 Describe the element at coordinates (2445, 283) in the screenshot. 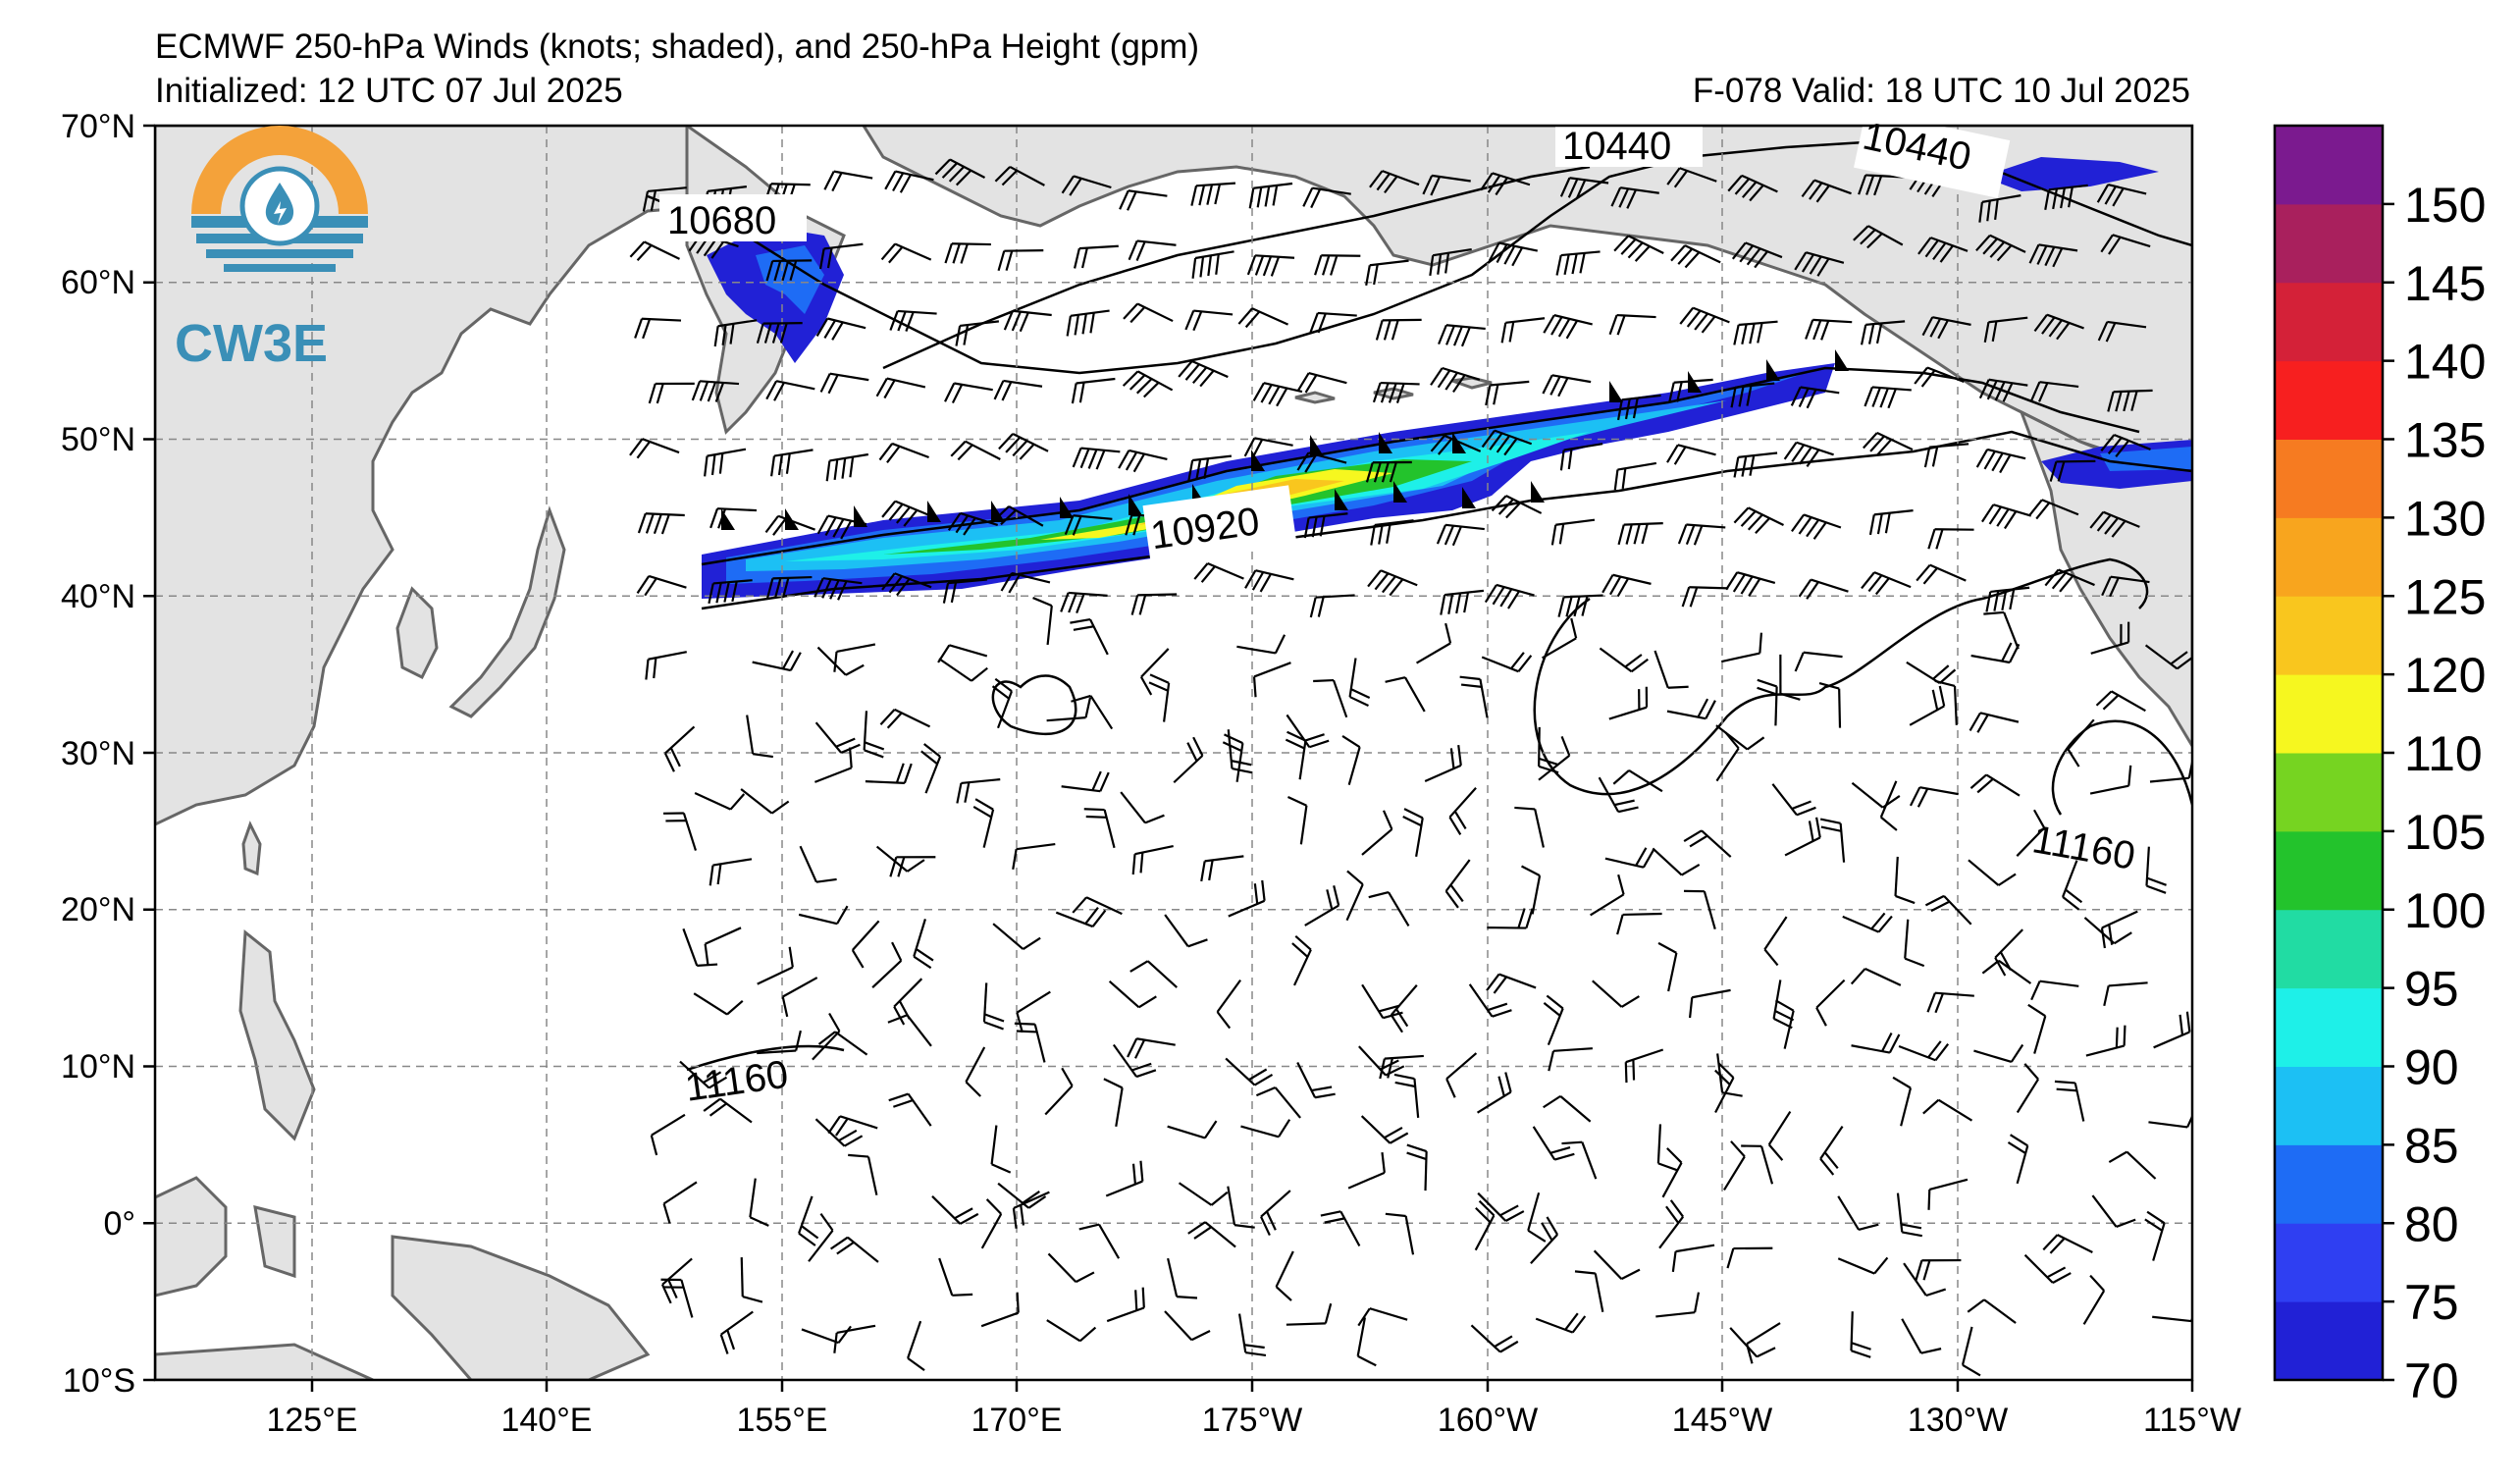

I see `colorbar-tick-label: 145` at that location.